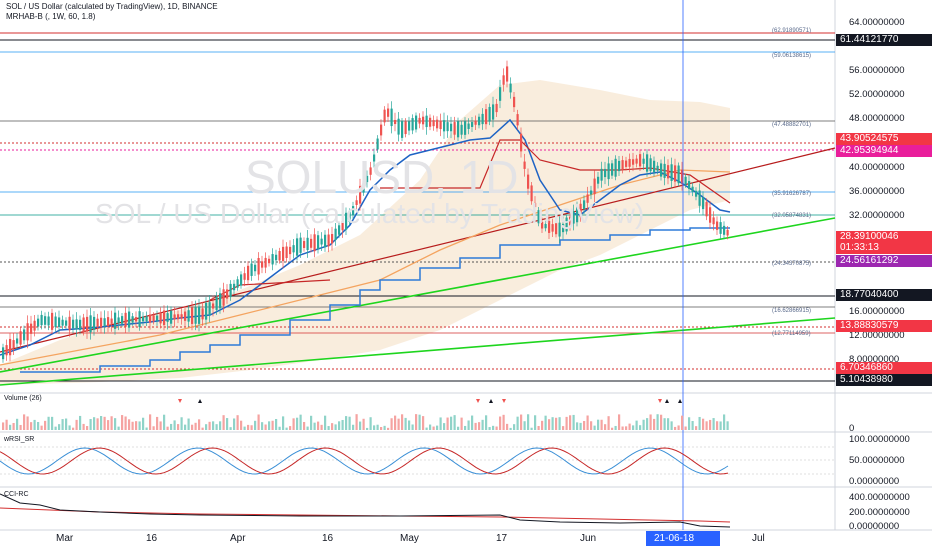  Describe the element at coordinates (792, 216) in the screenshot. I see `level-label: (32.05874831)` at that location.